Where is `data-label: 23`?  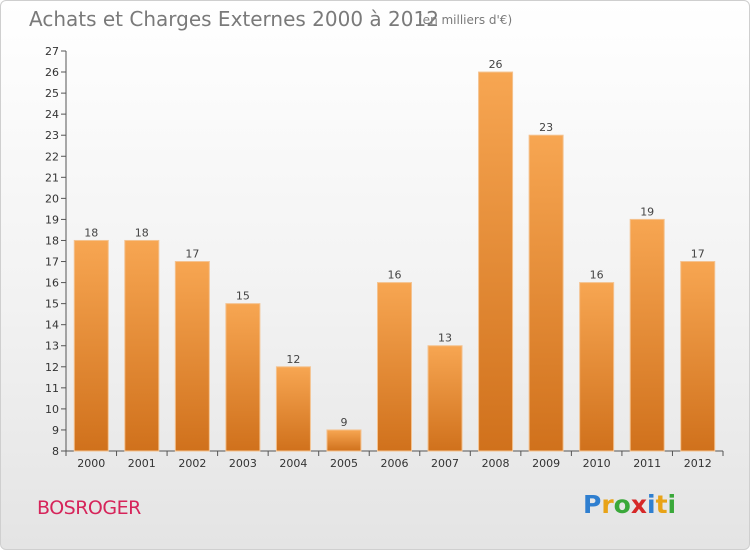
data-label: 23 is located at coordinates (546, 127).